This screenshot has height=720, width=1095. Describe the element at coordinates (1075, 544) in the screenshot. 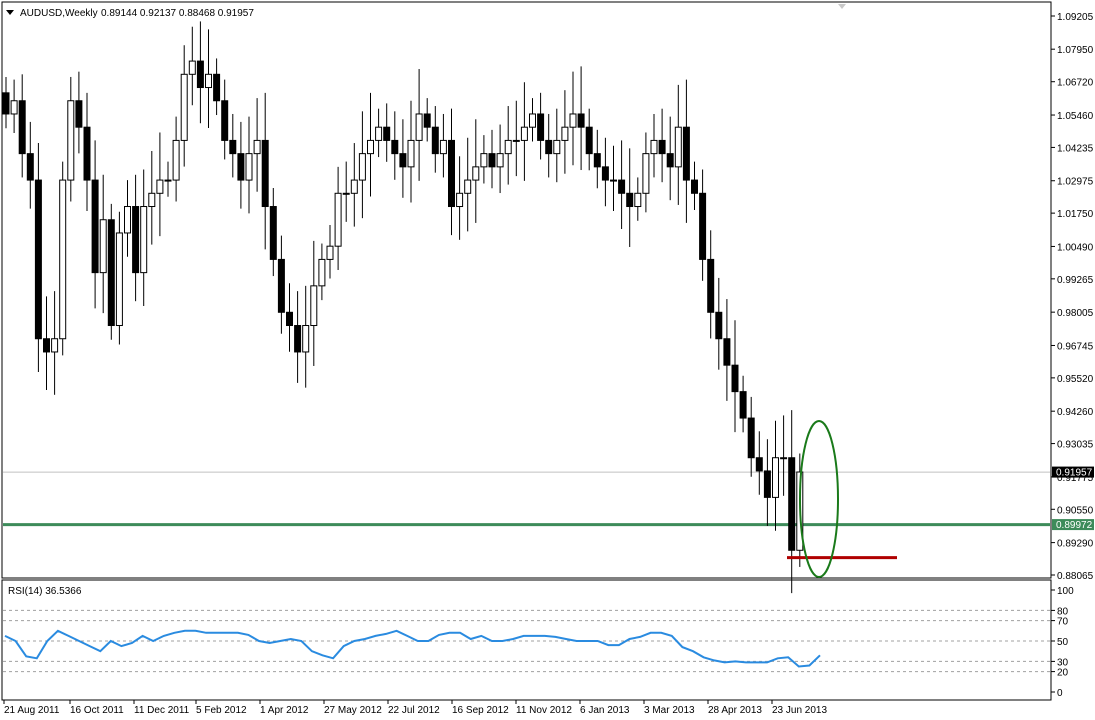

I see `price-tick-label: 0.89290` at that location.